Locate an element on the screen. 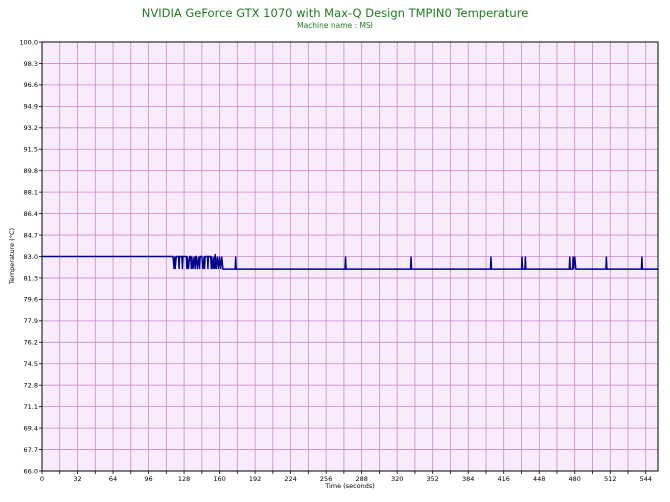 The image size is (670, 502). y-axis-label: Temperature (°C) is located at coordinates (12, 256).